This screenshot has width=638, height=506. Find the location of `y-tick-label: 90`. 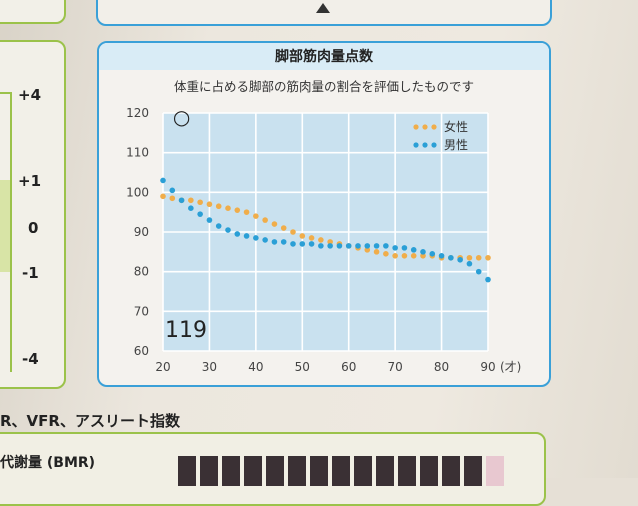

y-tick-label: 90 is located at coordinates (141, 232).